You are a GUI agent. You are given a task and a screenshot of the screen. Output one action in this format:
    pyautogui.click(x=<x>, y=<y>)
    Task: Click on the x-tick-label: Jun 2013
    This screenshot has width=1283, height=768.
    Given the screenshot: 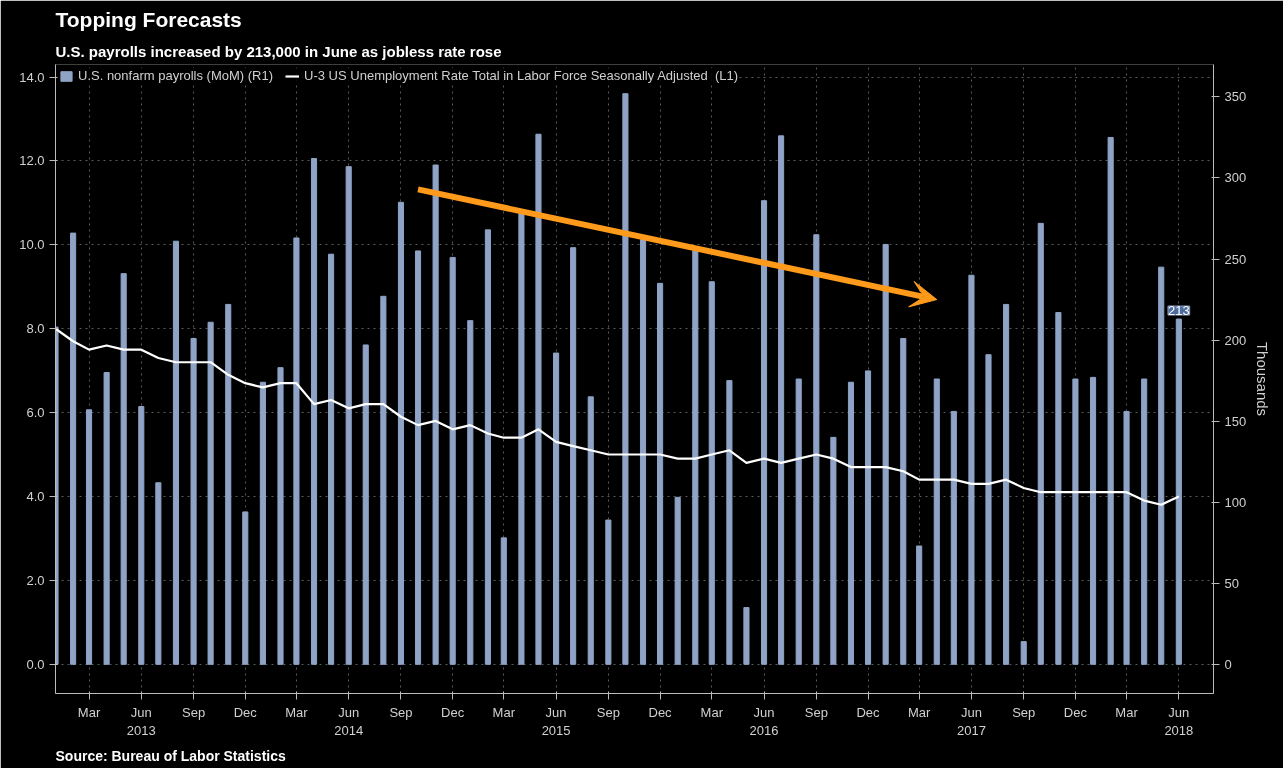 What is the action you would take?
    pyautogui.click(x=141, y=721)
    